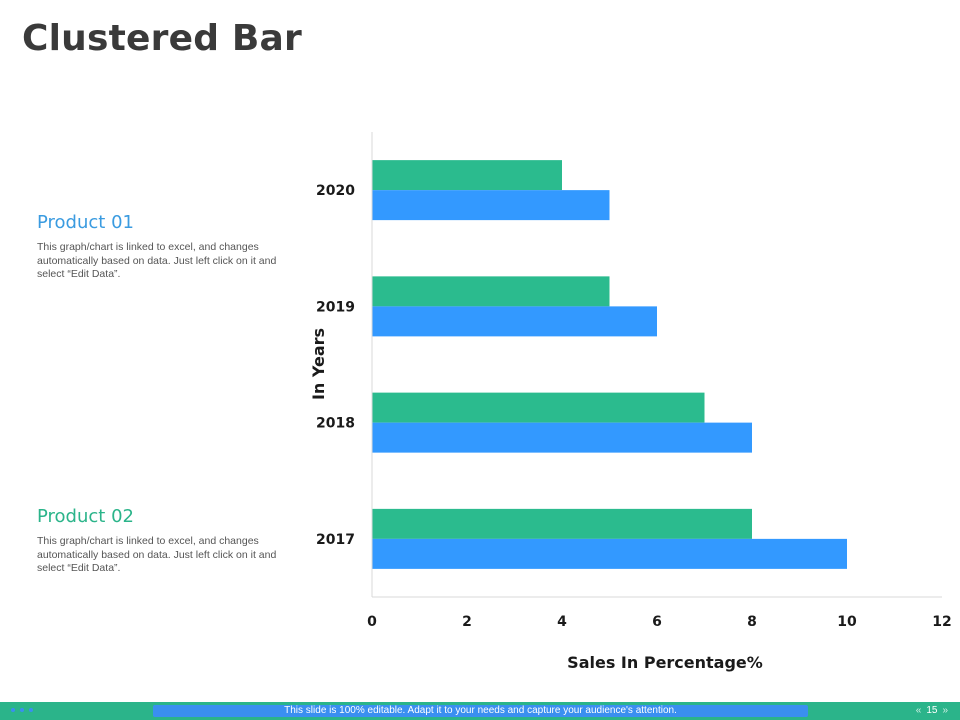  What do you see at coordinates (85, 222) in the screenshot?
I see `product-01-heading: Product 01` at bounding box center [85, 222].